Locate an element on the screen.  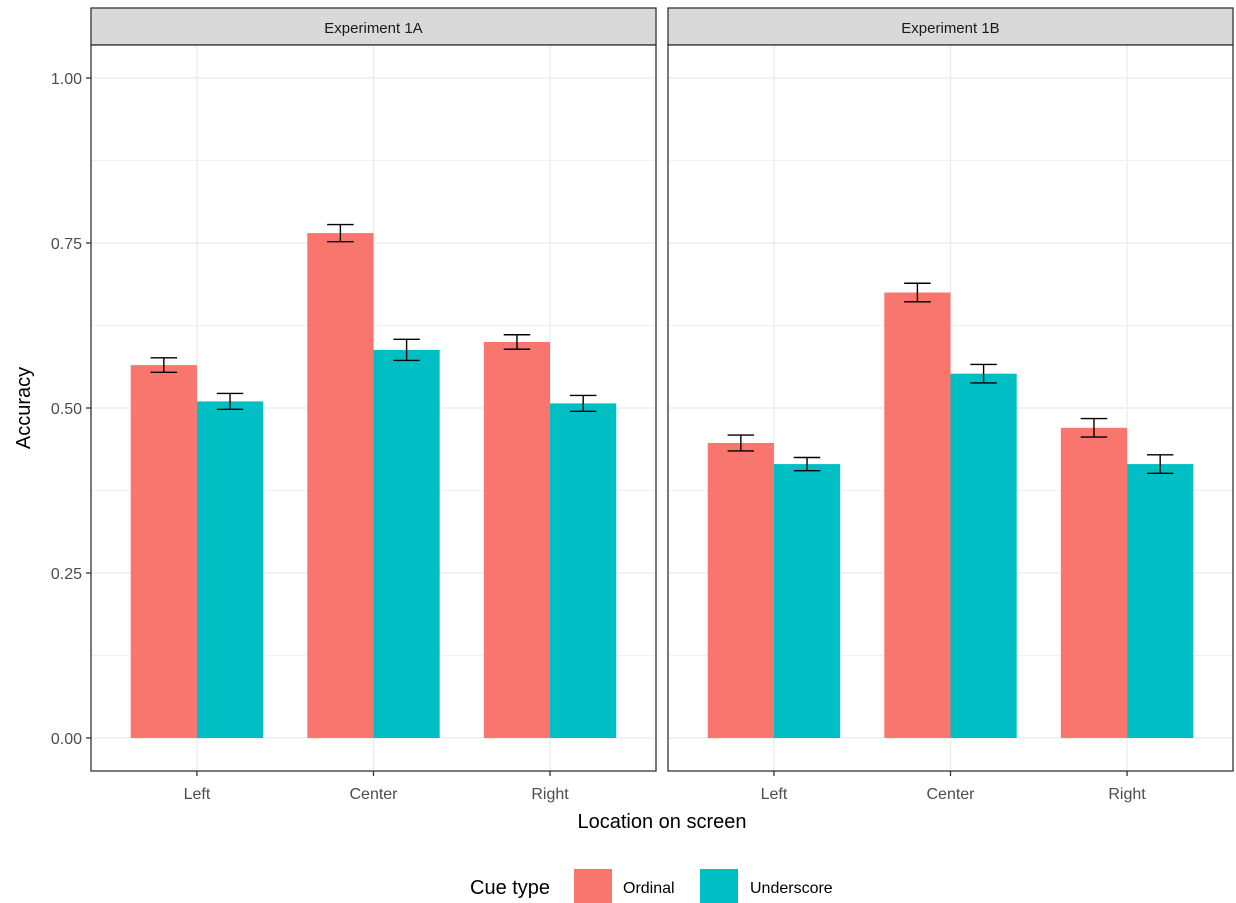
y-tick-label: 0.25 is located at coordinates (66, 574).